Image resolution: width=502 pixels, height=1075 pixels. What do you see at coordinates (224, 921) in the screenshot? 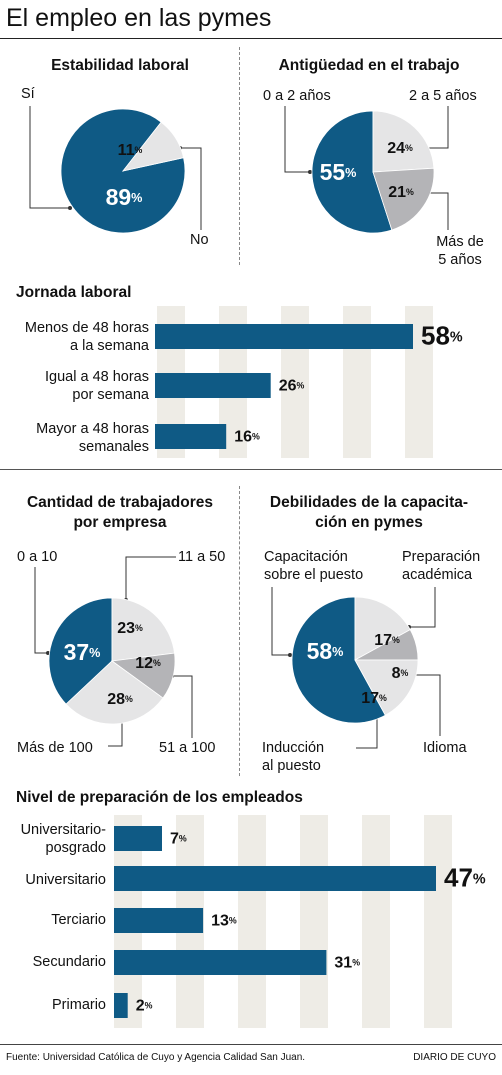
I see `bar-value-label: 13%` at bounding box center [224, 921].